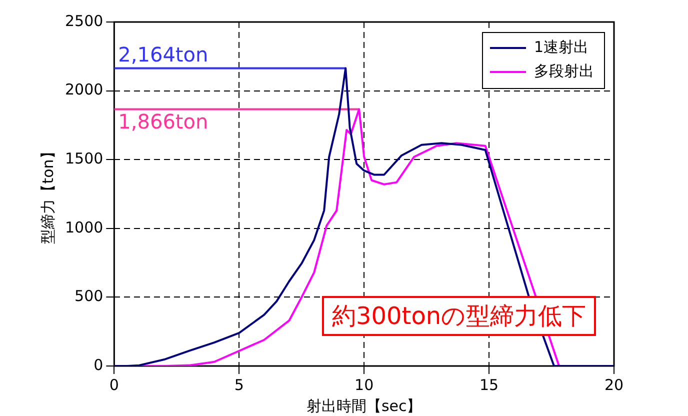  What do you see at coordinates (489, 385) in the screenshot?
I see `x-tick-label: 15` at bounding box center [489, 385].